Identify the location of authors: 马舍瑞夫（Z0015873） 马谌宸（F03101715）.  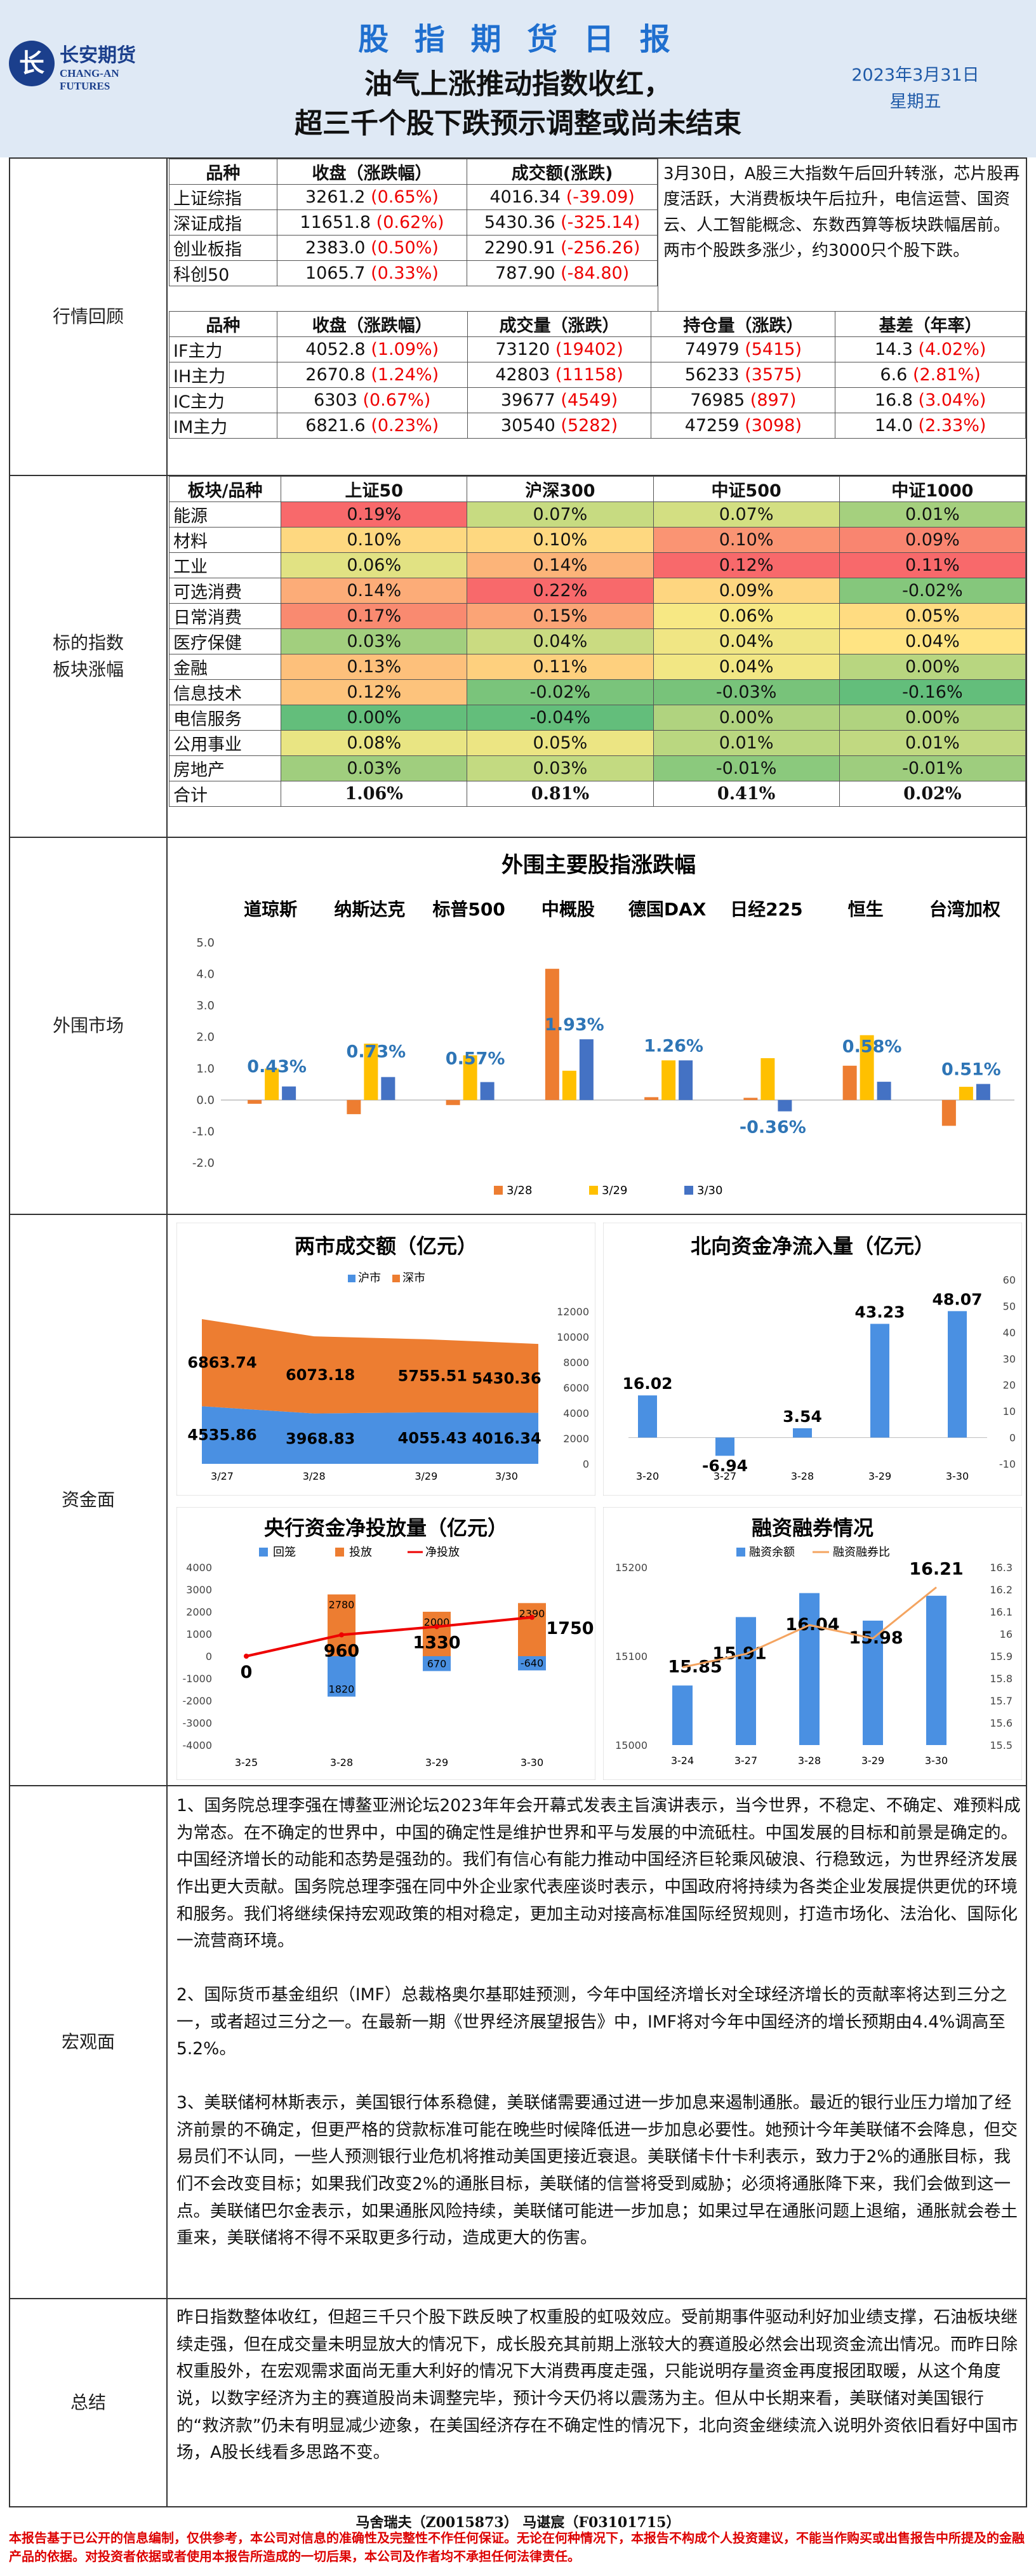
(518, 2522).